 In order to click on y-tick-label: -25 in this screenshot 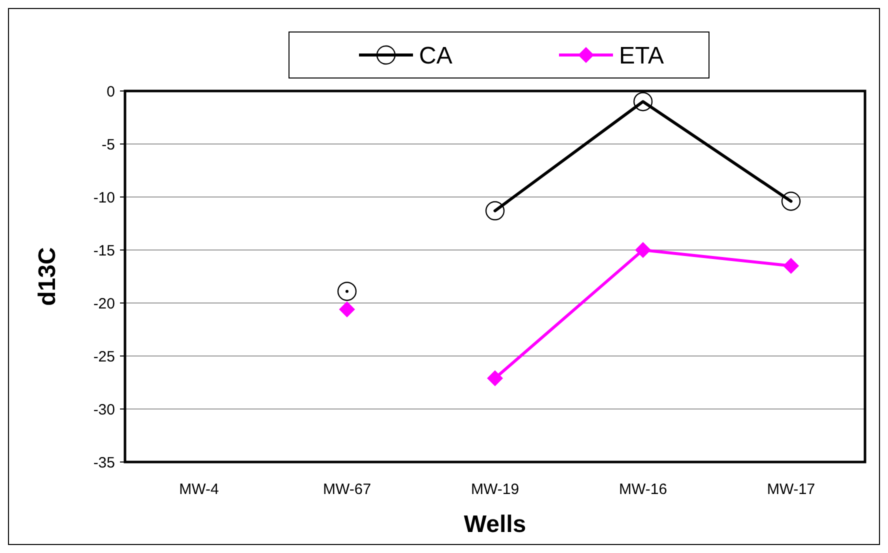, I will do `click(104, 357)`.